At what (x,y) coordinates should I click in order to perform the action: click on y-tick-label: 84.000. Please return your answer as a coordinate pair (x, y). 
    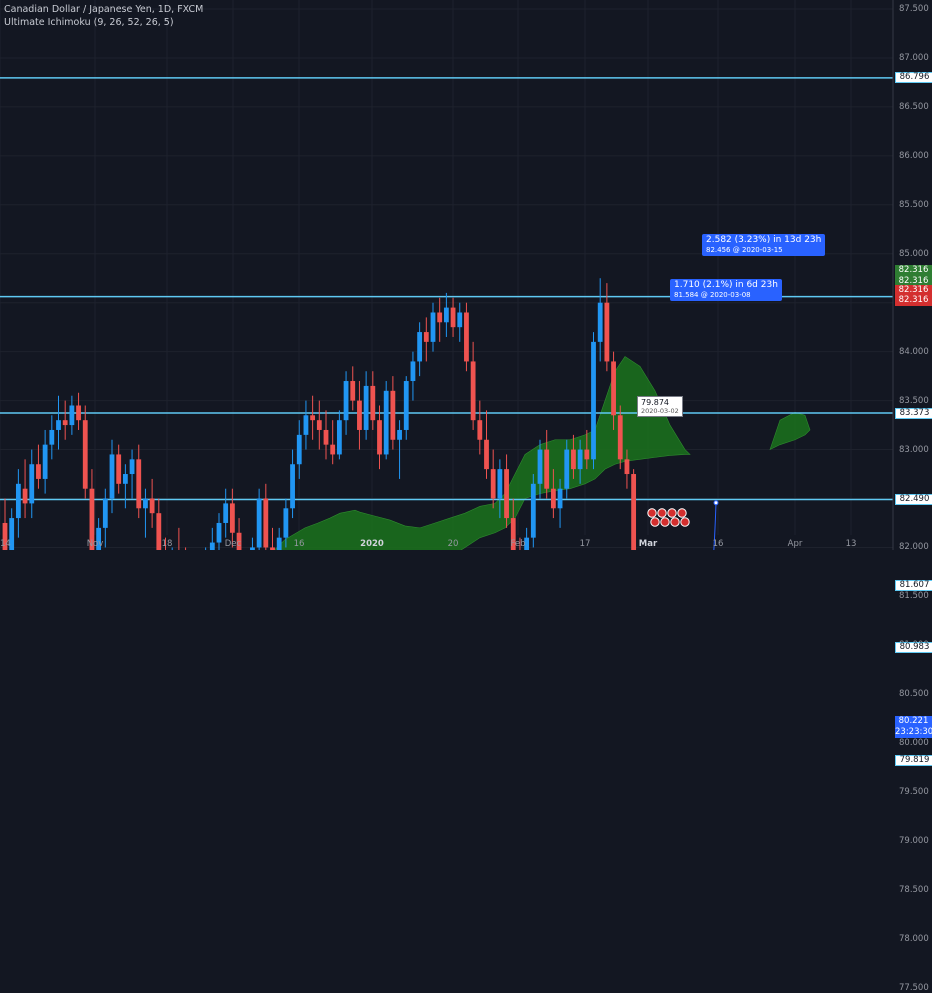
    Looking at the image, I should click on (914, 351).